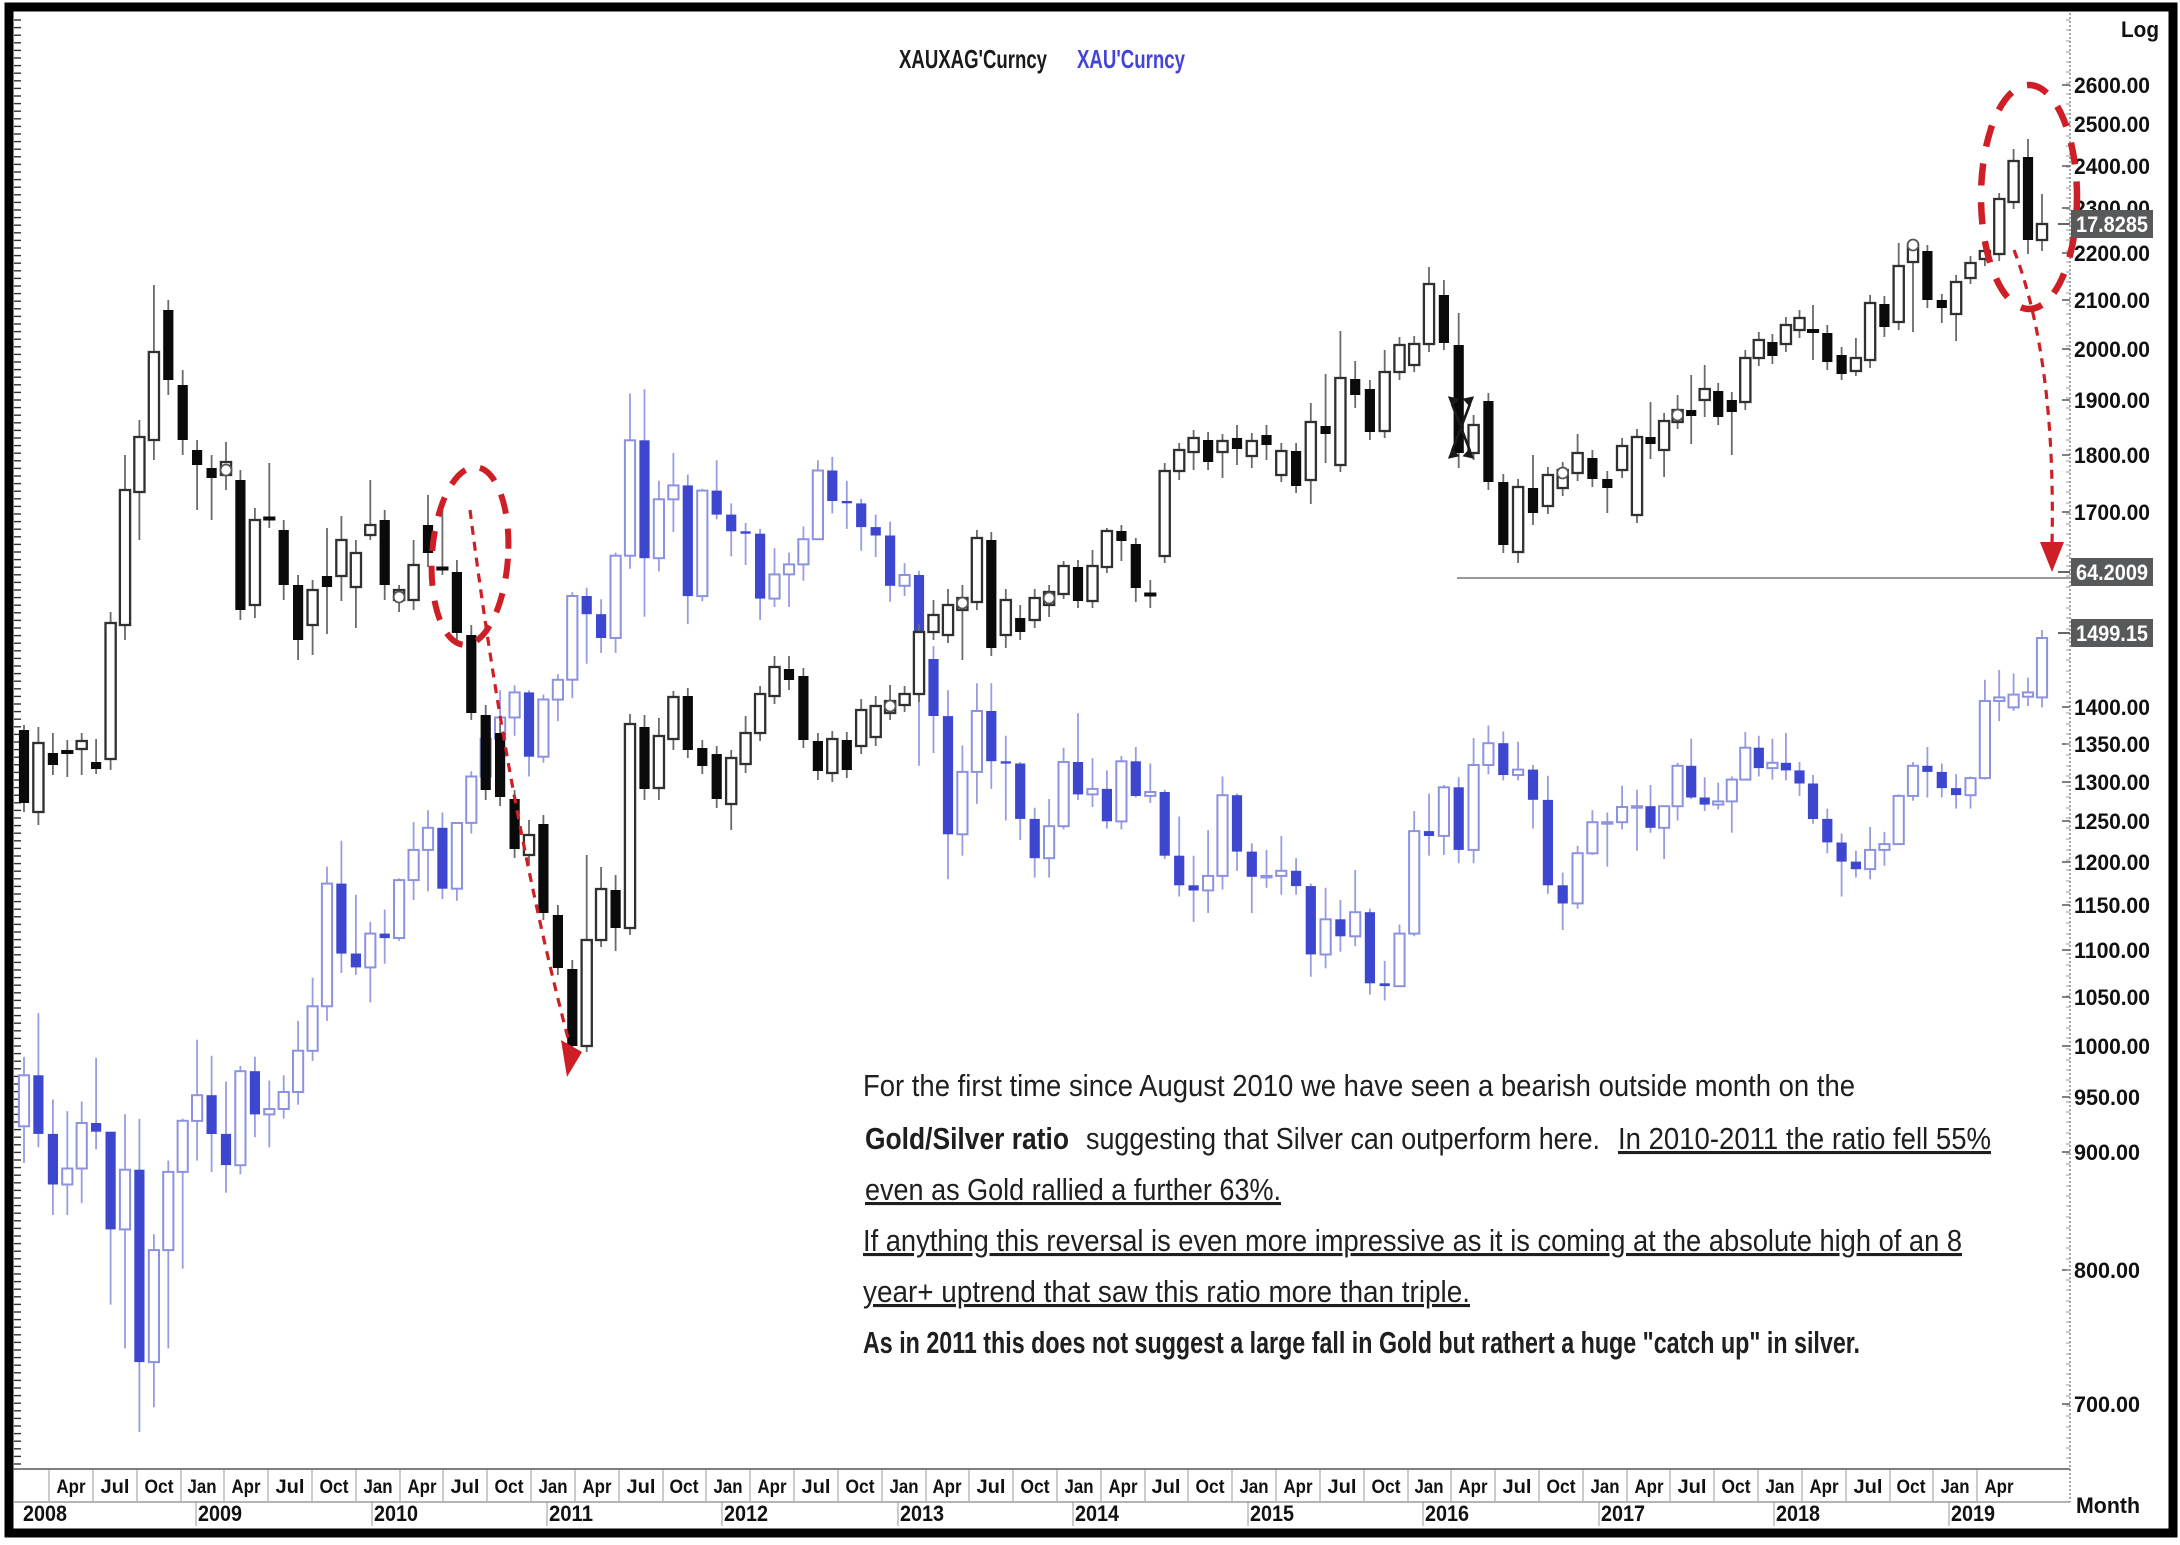  Describe the element at coordinates (2112, 782) in the screenshot. I see `svg-text: 1300.00` at that location.